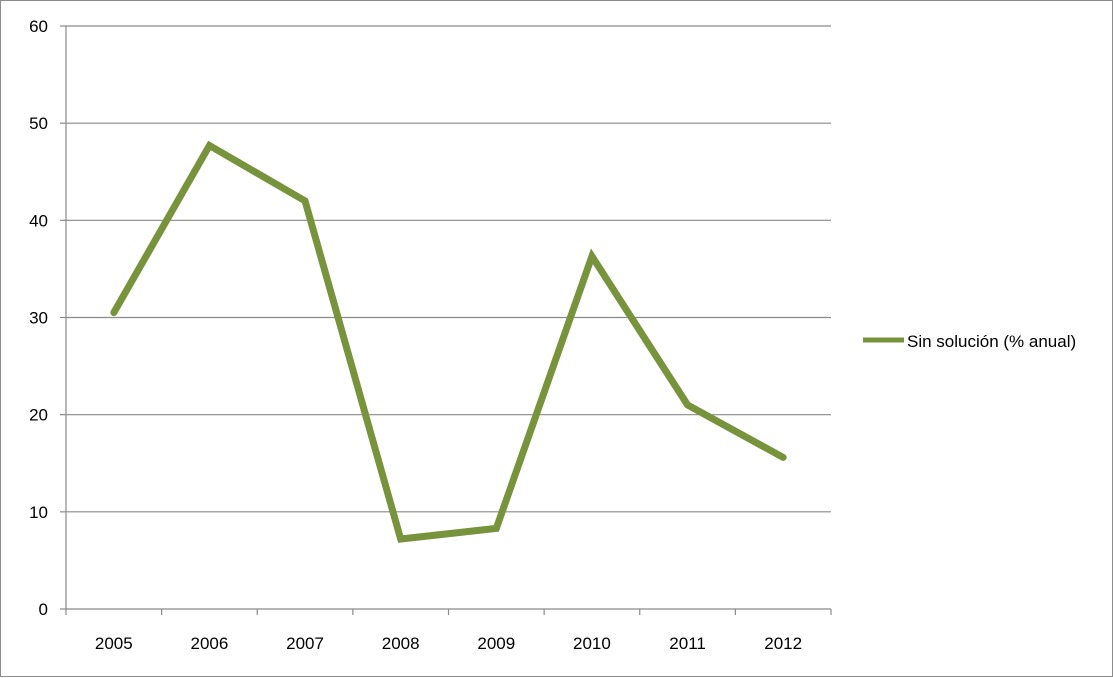  What do you see at coordinates (38, 220) in the screenshot?
I see `y-tick-label: 40` at bounding box center [38, 220].